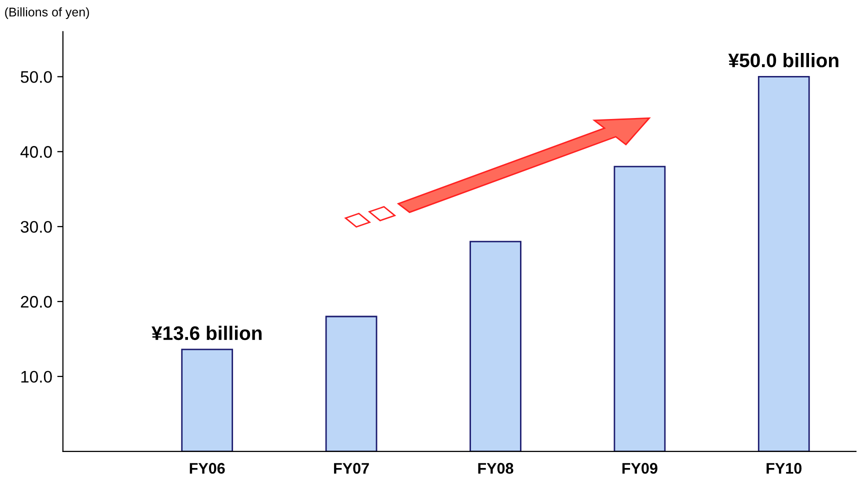 This screenshot has height=488, width=862. Describe the element at coordinates (496, 468) in the screenshot. I see `x-tick-label: FY08` at that location.